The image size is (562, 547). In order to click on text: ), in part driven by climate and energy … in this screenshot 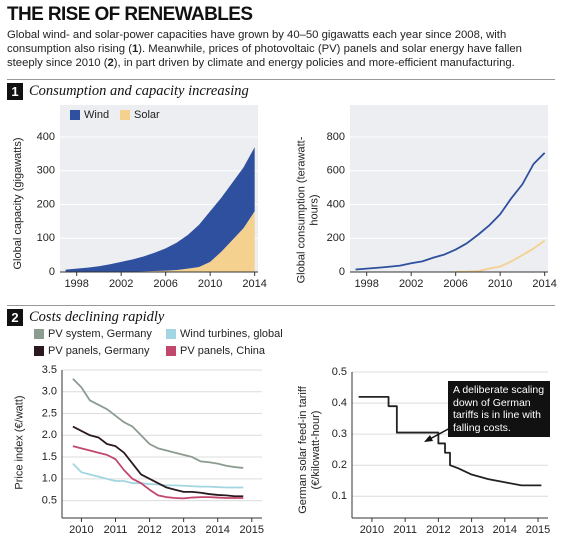, I will do `click(314, 63)`.